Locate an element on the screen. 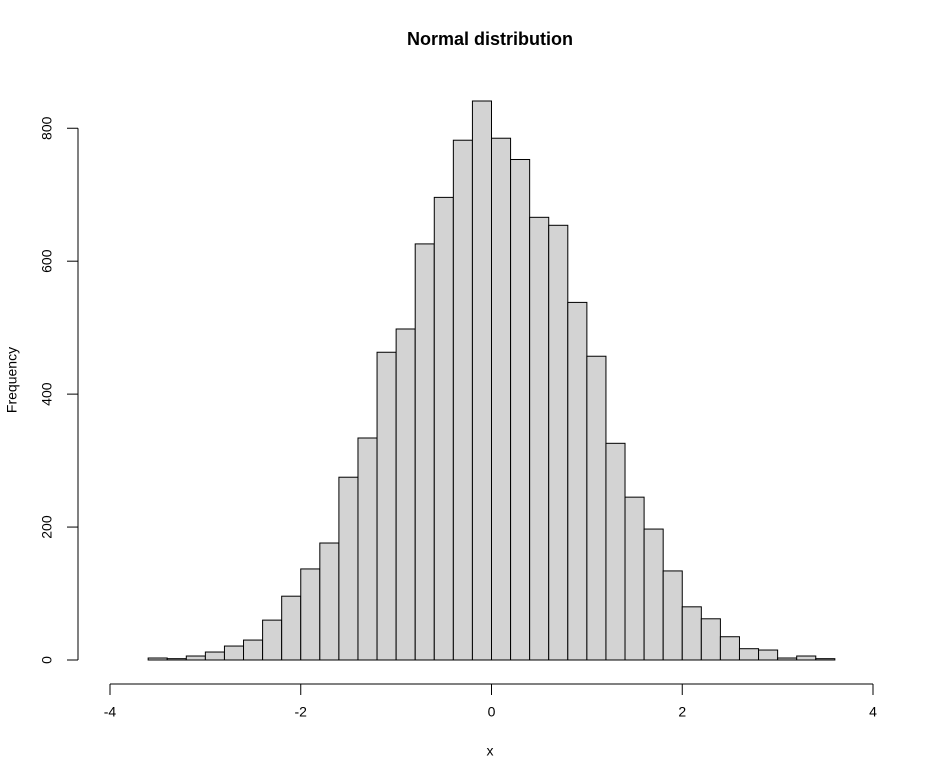  y-tick-label: 600 is located at coordinates (47, 261).